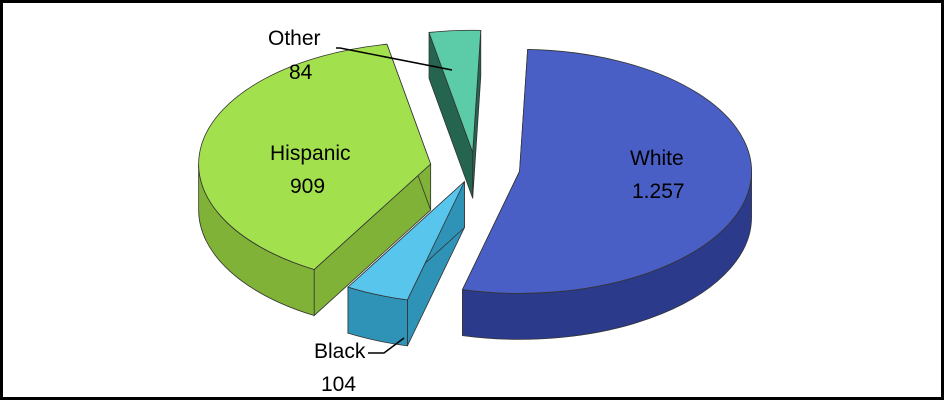 This screenshot has width=944, height=400. What do you see at coordinates (294, 38) in the screenshot?
I see `label-other-name: Other` at bounding box center [294, 38].